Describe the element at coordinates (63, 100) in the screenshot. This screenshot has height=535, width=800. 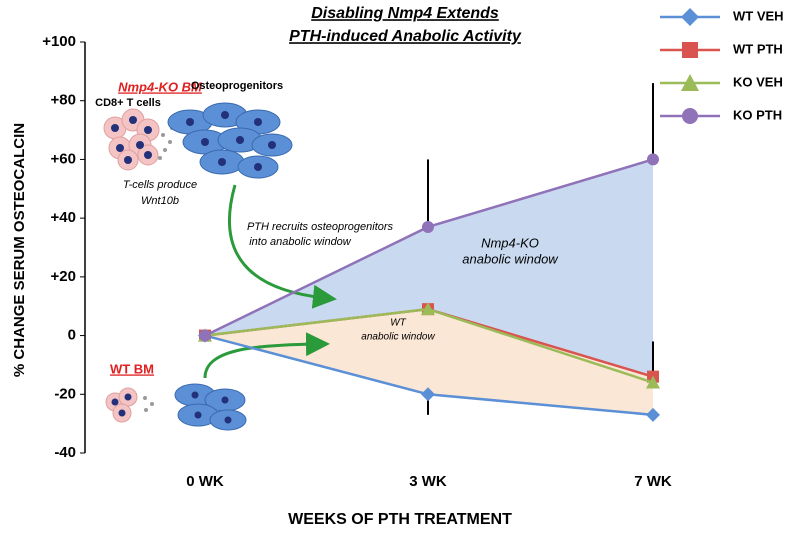
I see `y-tick-label: +80` at that location.